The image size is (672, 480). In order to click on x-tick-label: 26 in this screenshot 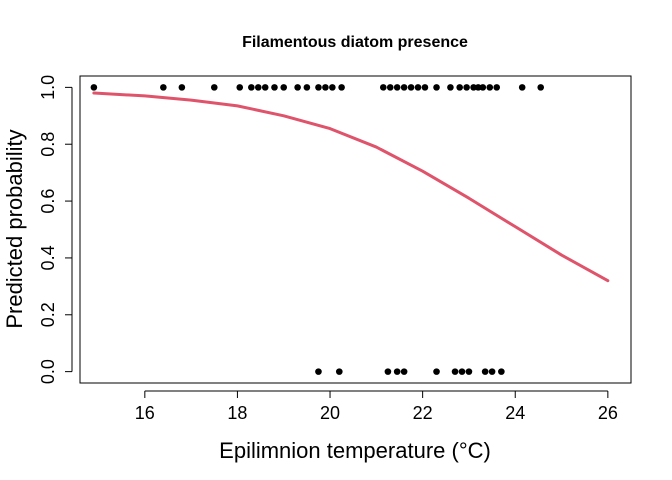, I will do `click(608, 413)`.